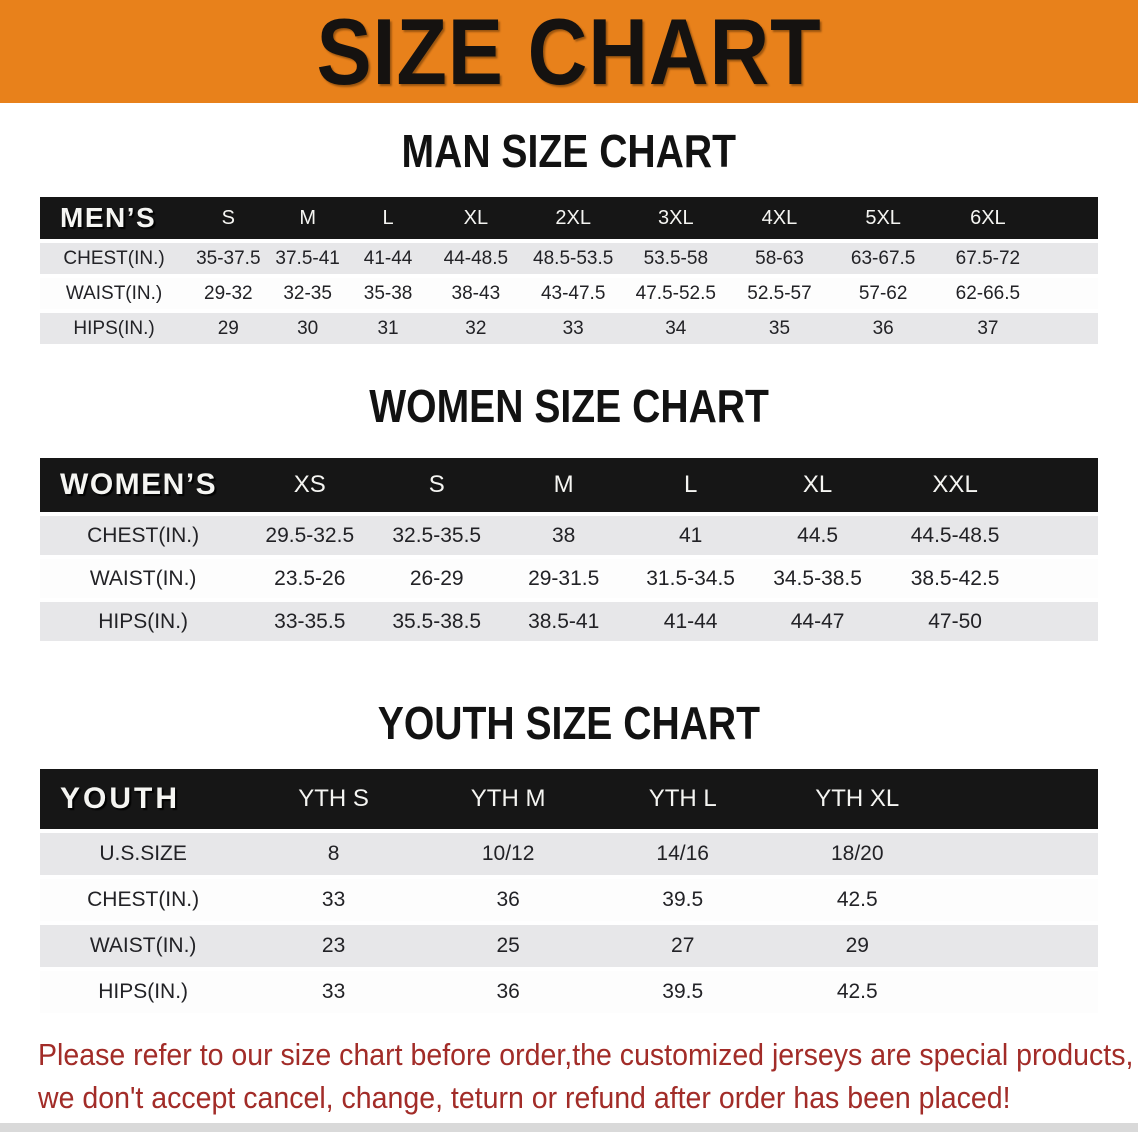 This screenshot has width=1138, height=1132. What do you see at coordinates (307, 293) in the screenshot?
I see `size-value-cell: 32-35` at bounding box center [307, 293].